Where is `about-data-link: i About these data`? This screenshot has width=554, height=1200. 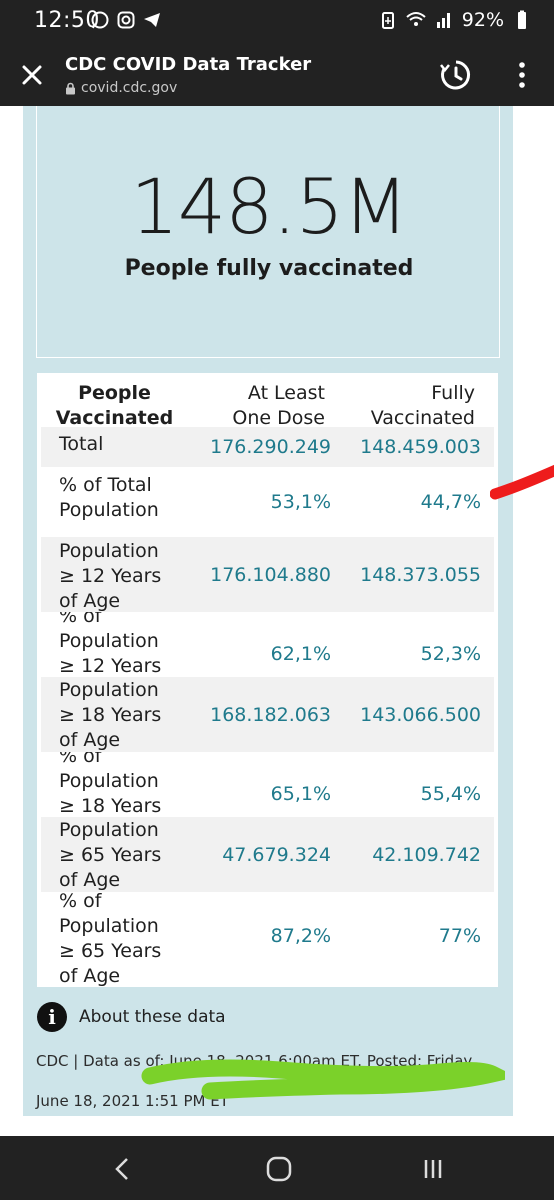 about-data-link: i About these data is located at coordinates (131, 1017).